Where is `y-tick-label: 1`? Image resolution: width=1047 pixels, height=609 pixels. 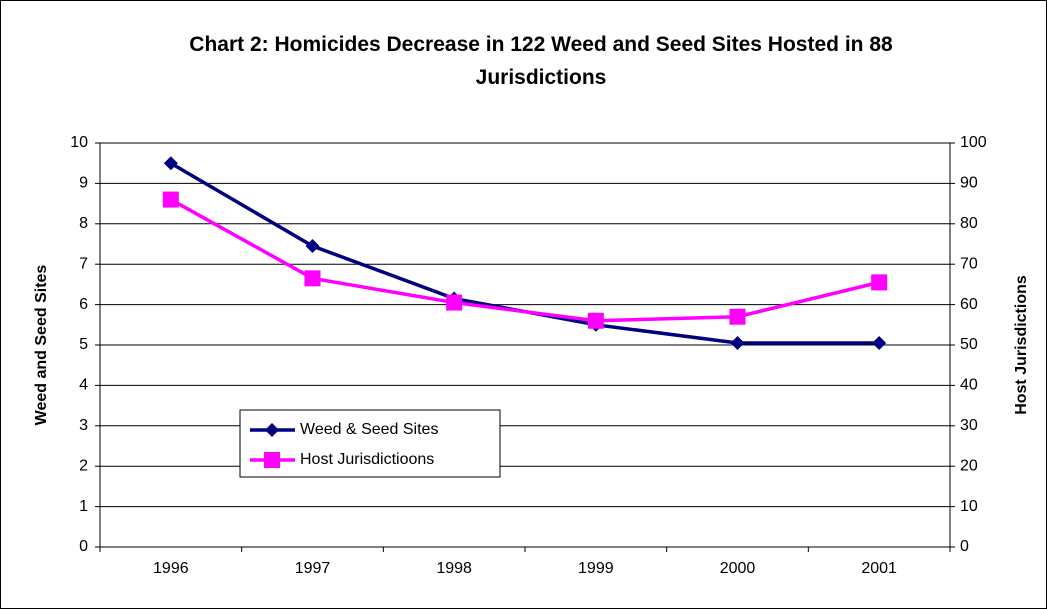 y-tick-label: 1 is located at coordinates (83, 506).